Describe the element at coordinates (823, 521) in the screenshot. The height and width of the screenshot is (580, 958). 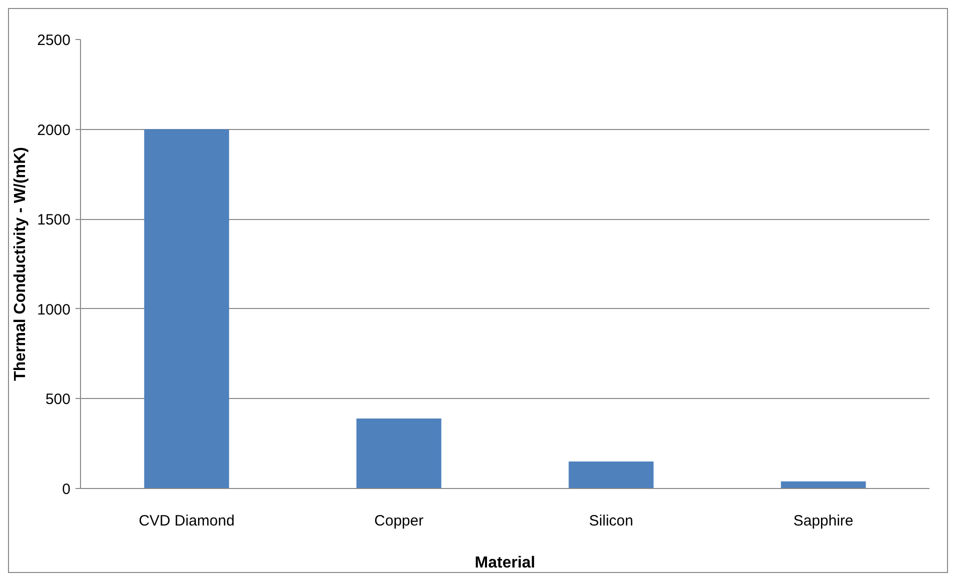
I see `x-tick-label: Sapphire` at that location.